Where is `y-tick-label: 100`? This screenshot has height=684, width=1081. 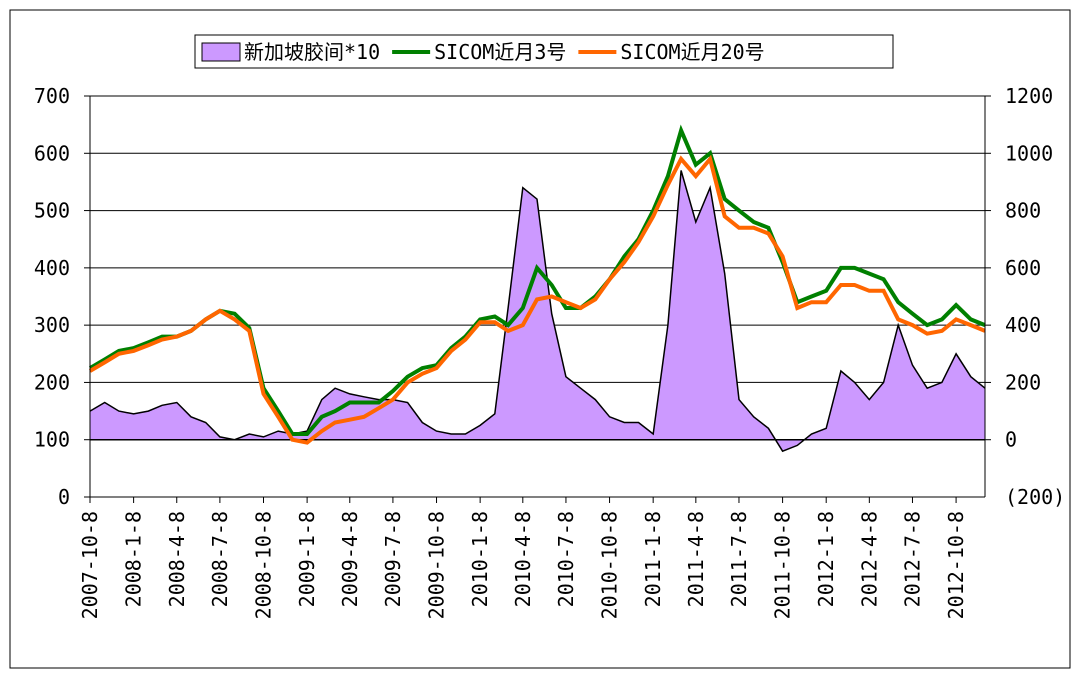 y-tick-label: 100 is located at coordinates (52, 440).